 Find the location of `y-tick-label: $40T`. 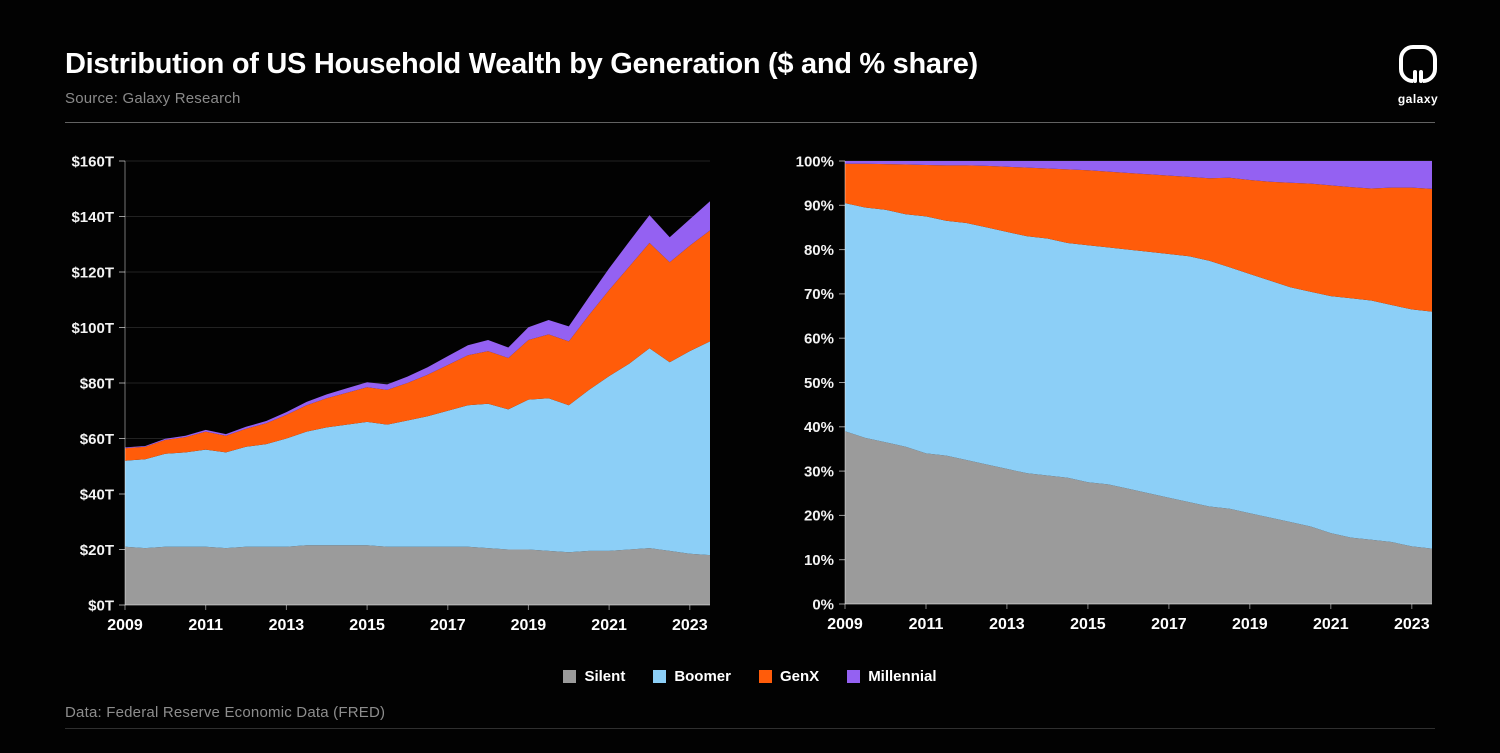

y-tick-label: $40T is located at coordinates (97, 494).